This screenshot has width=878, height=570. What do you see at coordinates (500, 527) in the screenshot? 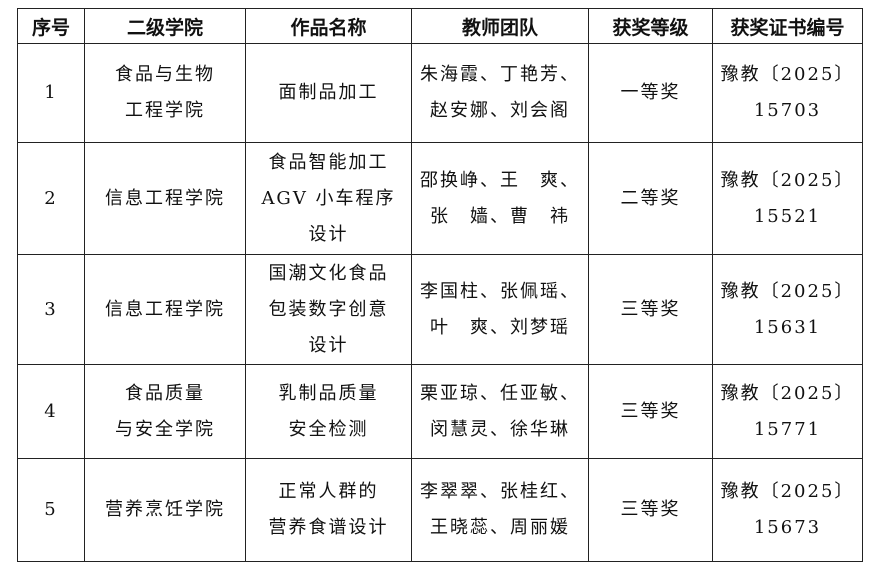
I see `team-cell-line: 王晓蕊、周丽媛` at bounding box center [500, 527].